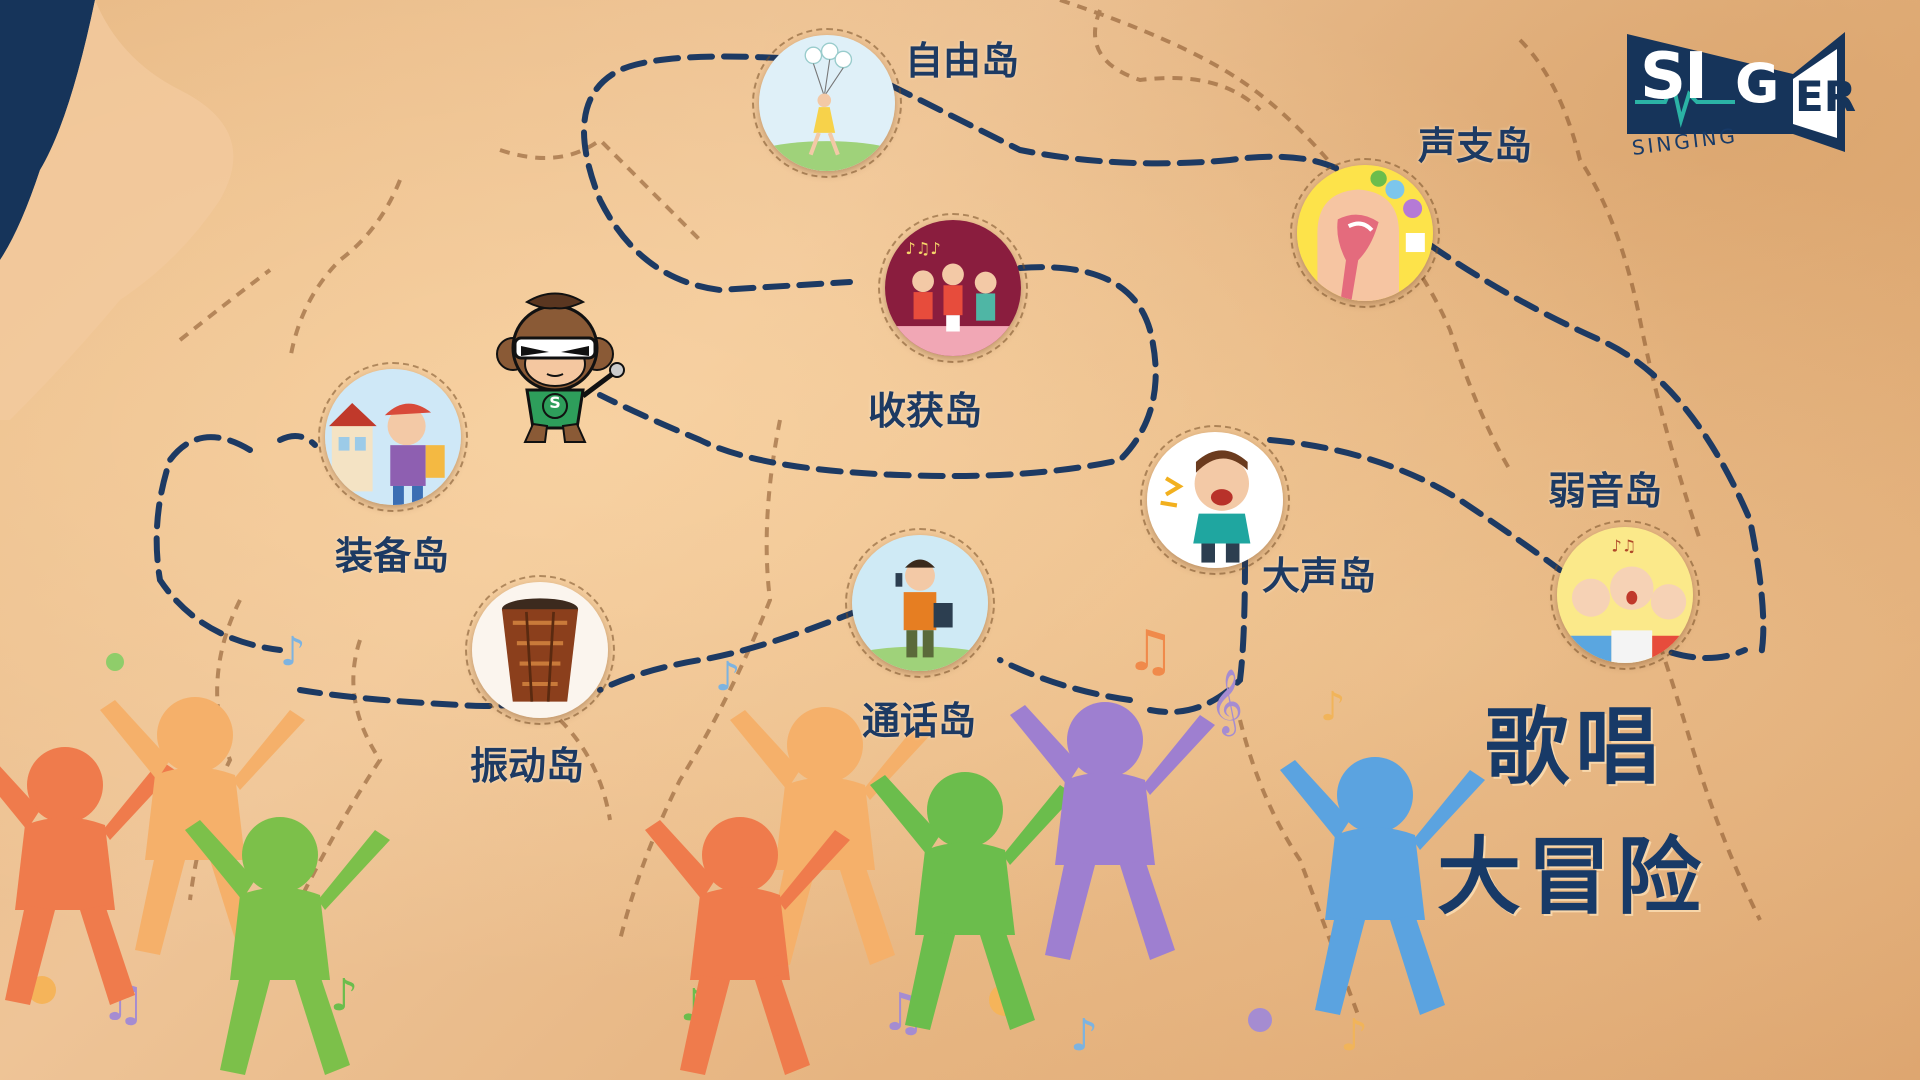 The height and width of the screenshot is (1080, 1920). Describe the element at coordinates (962, 61) in the screenshot. I see `island-label-freedom: 自由岛` at that location.